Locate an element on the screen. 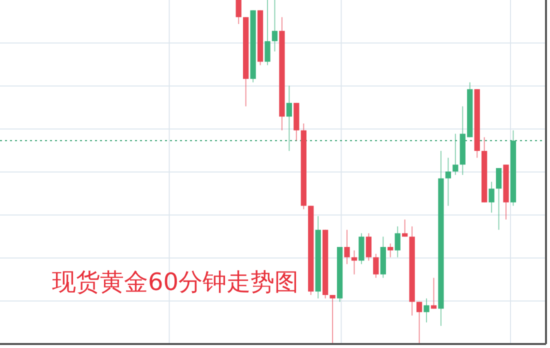 This screenshot has height=348, width=550. text: 现货黄金60分钟走势图 is located at coordinates (175, 282).